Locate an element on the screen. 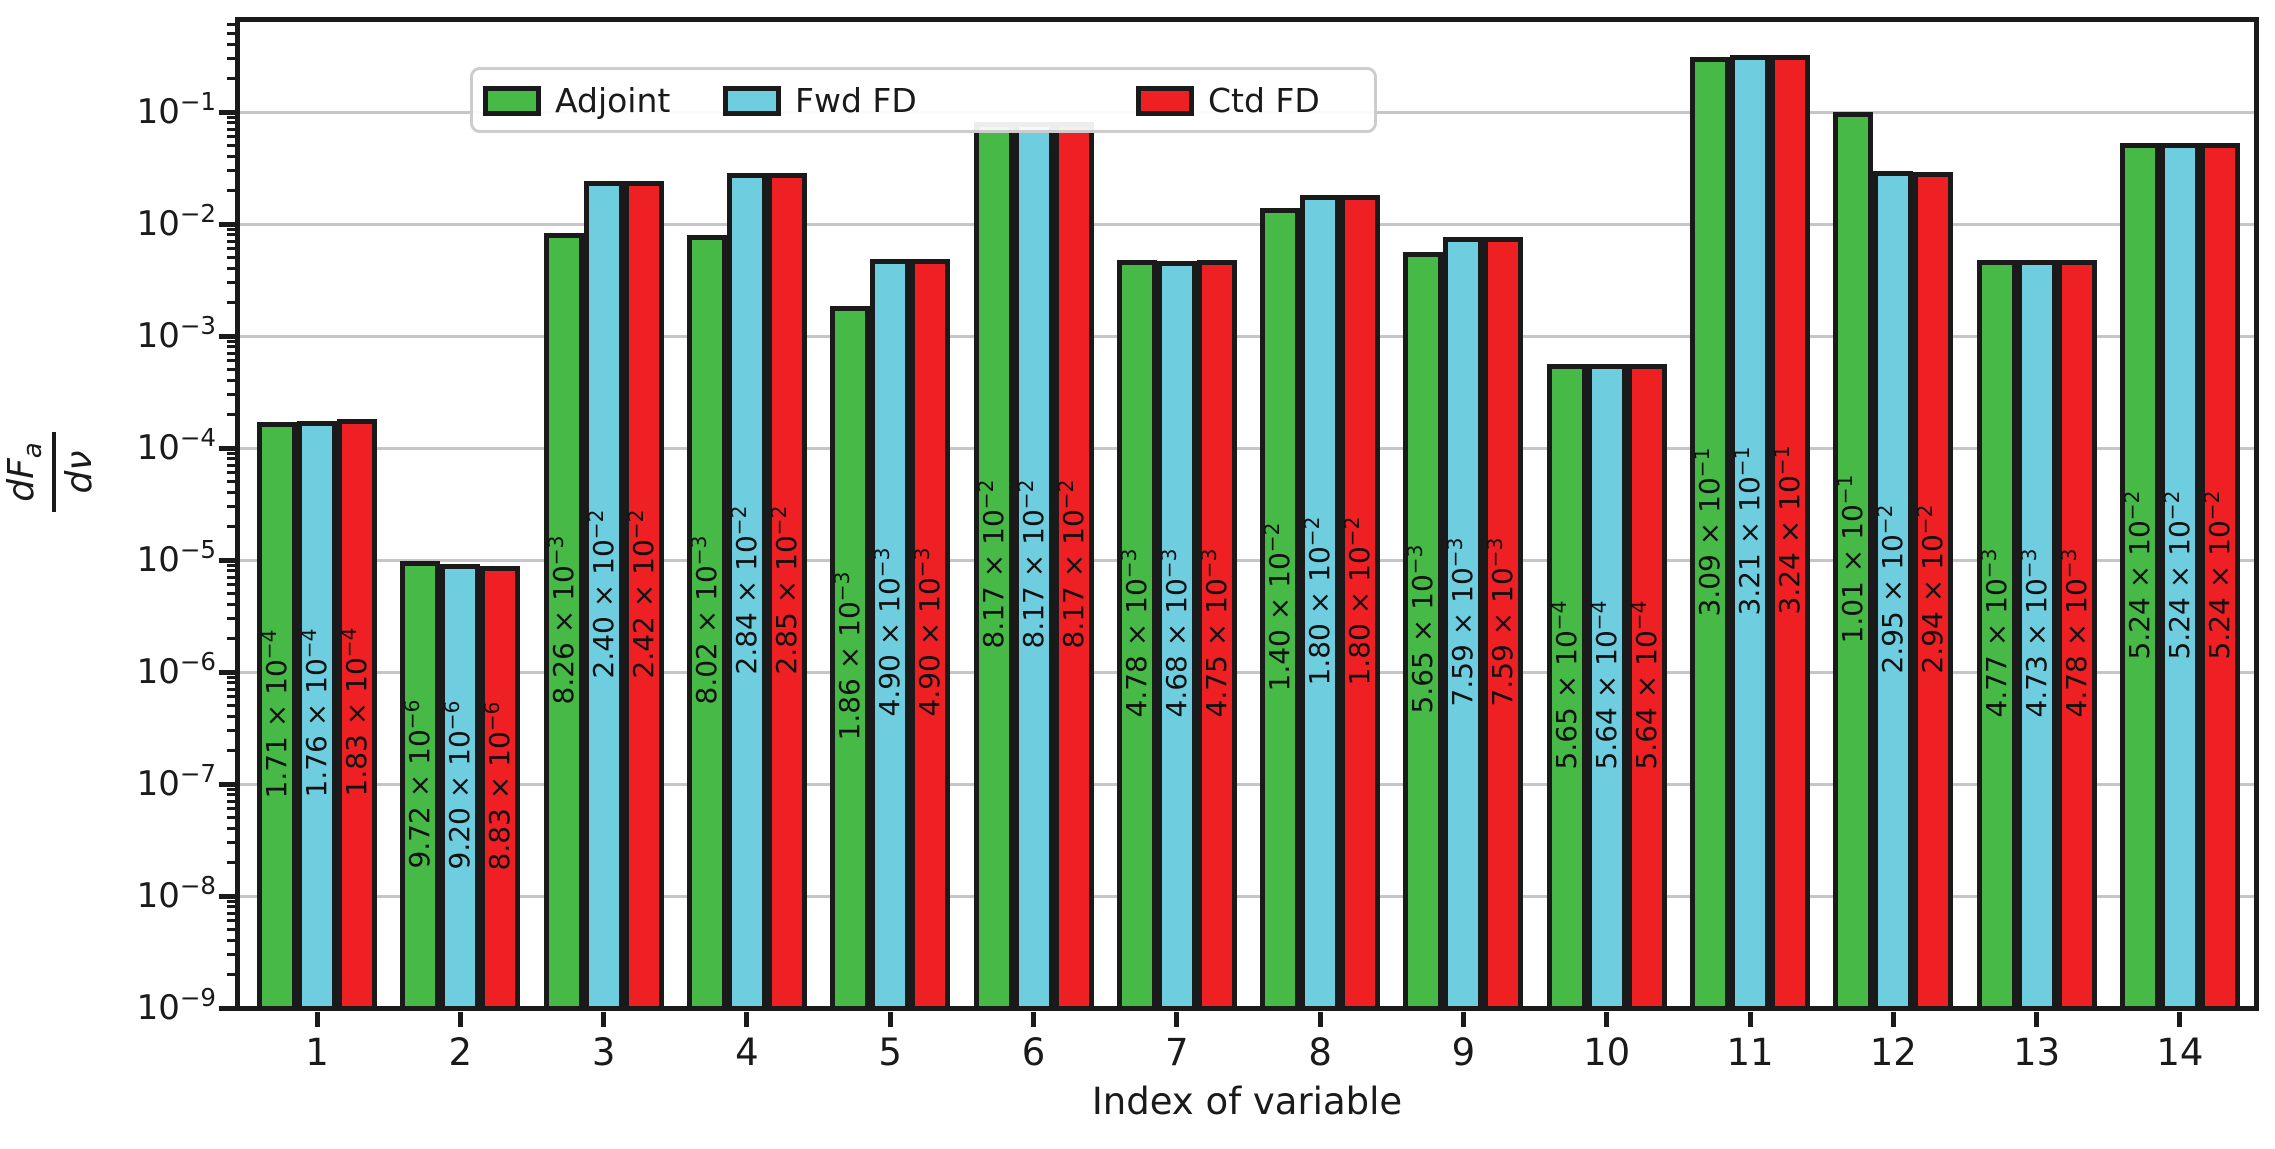 The image size is (2275, 1149). x-tick-label: 7 is located at coordinates (1177, 1052).